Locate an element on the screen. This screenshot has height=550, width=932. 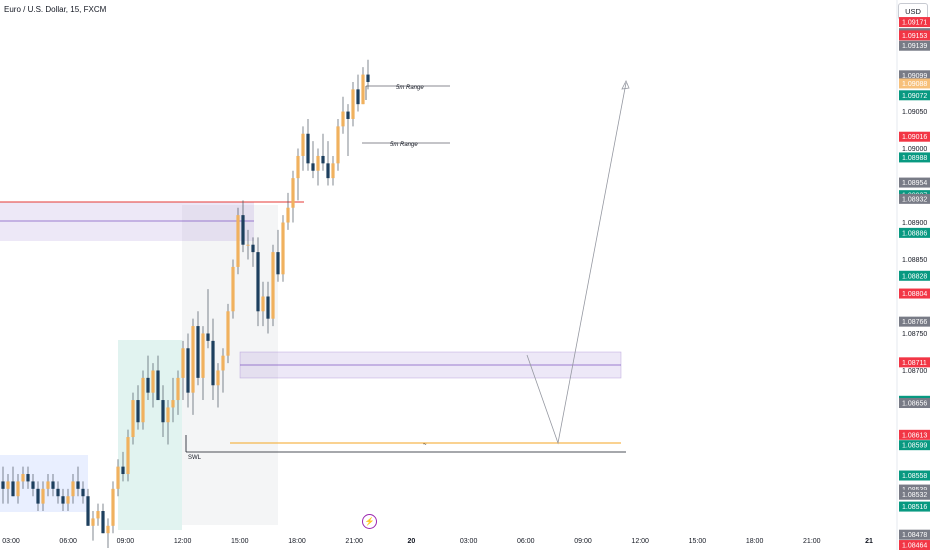
price-tag-label: 1.08464 is located at coordinates (914, 546).